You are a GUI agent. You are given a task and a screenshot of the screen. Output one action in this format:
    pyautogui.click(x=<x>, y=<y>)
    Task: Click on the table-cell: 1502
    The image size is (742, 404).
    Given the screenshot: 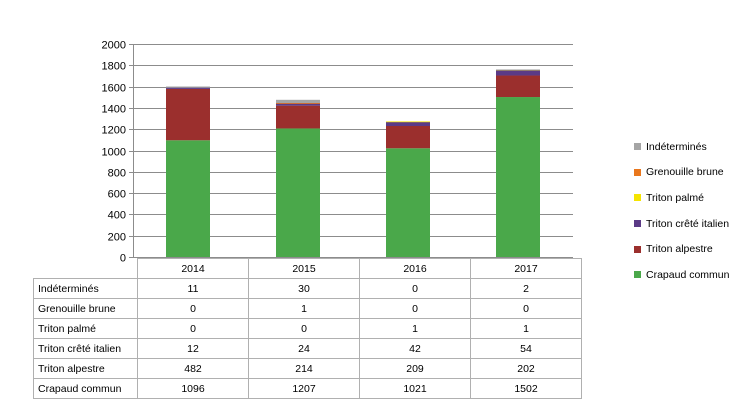 What is the action you would take?
    pyautogui.click(x=526, y=388)
    